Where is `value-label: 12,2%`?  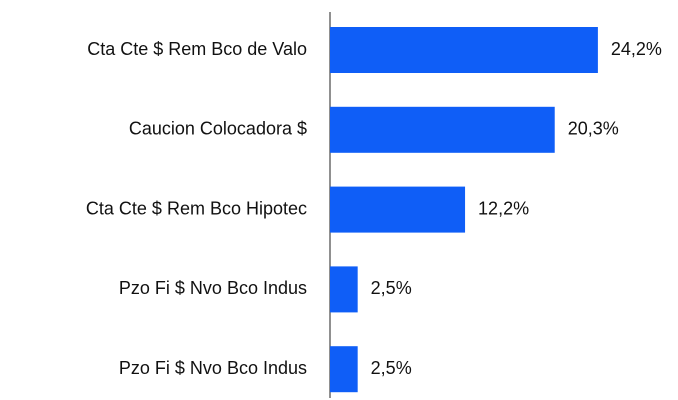
value-label: 12,2% is located at coordinates (503, 208).